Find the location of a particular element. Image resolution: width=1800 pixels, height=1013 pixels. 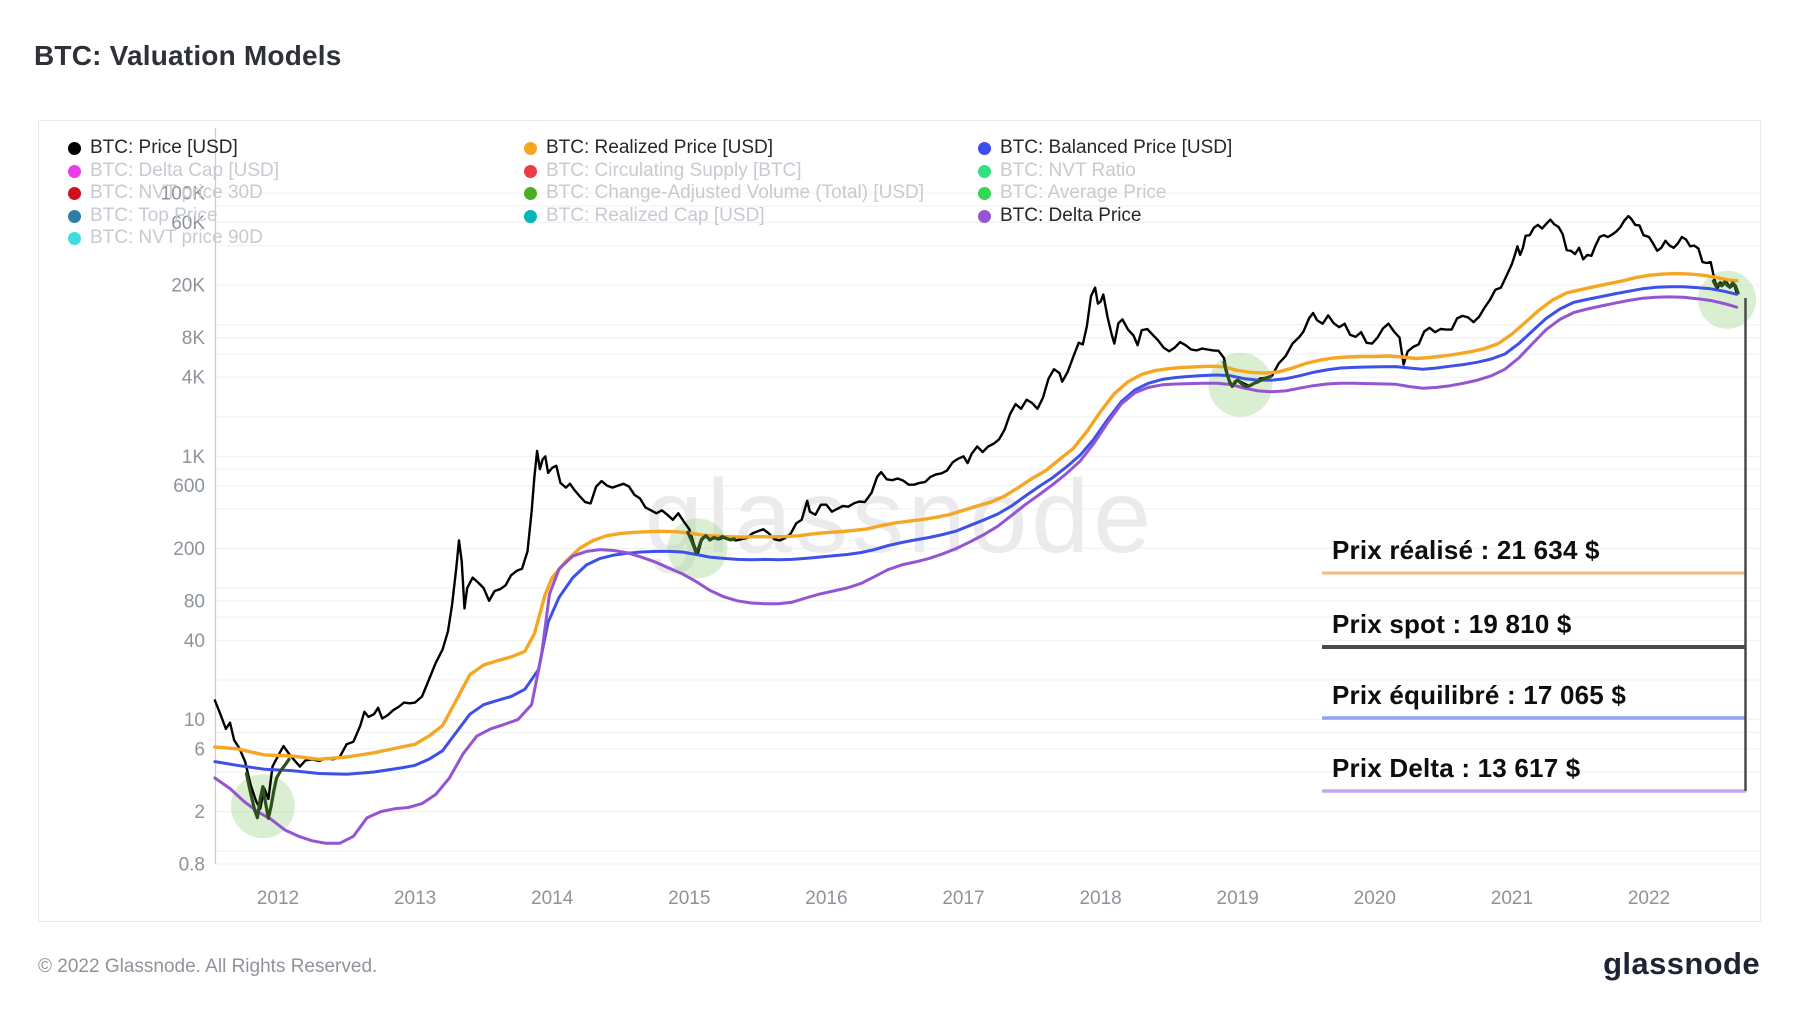

legend-label: BTC: Average Price is located at coordinates (1083, 192).